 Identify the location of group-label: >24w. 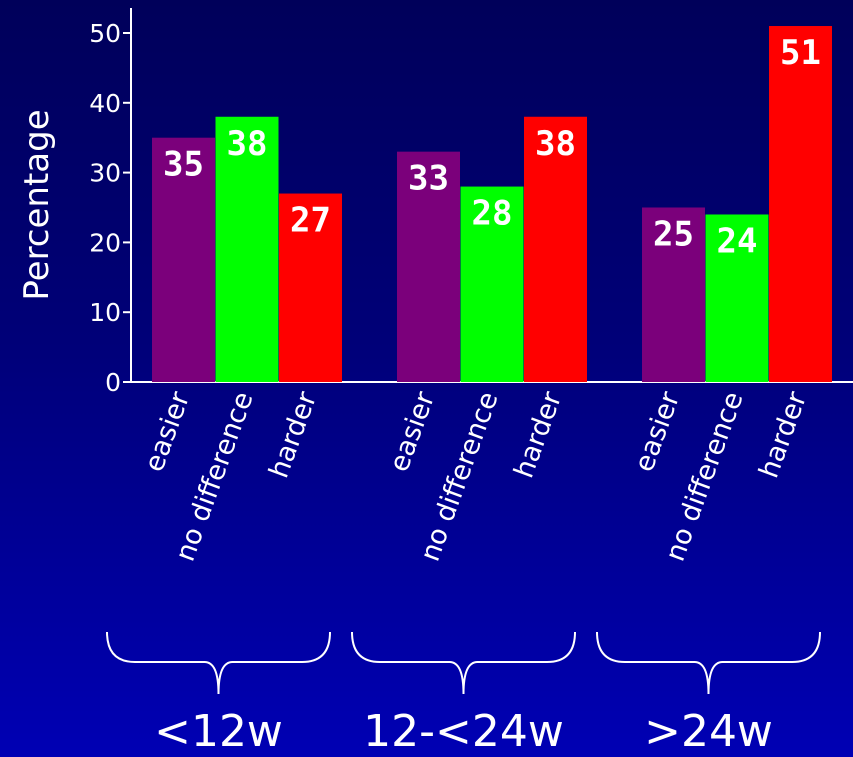
(708, 731).